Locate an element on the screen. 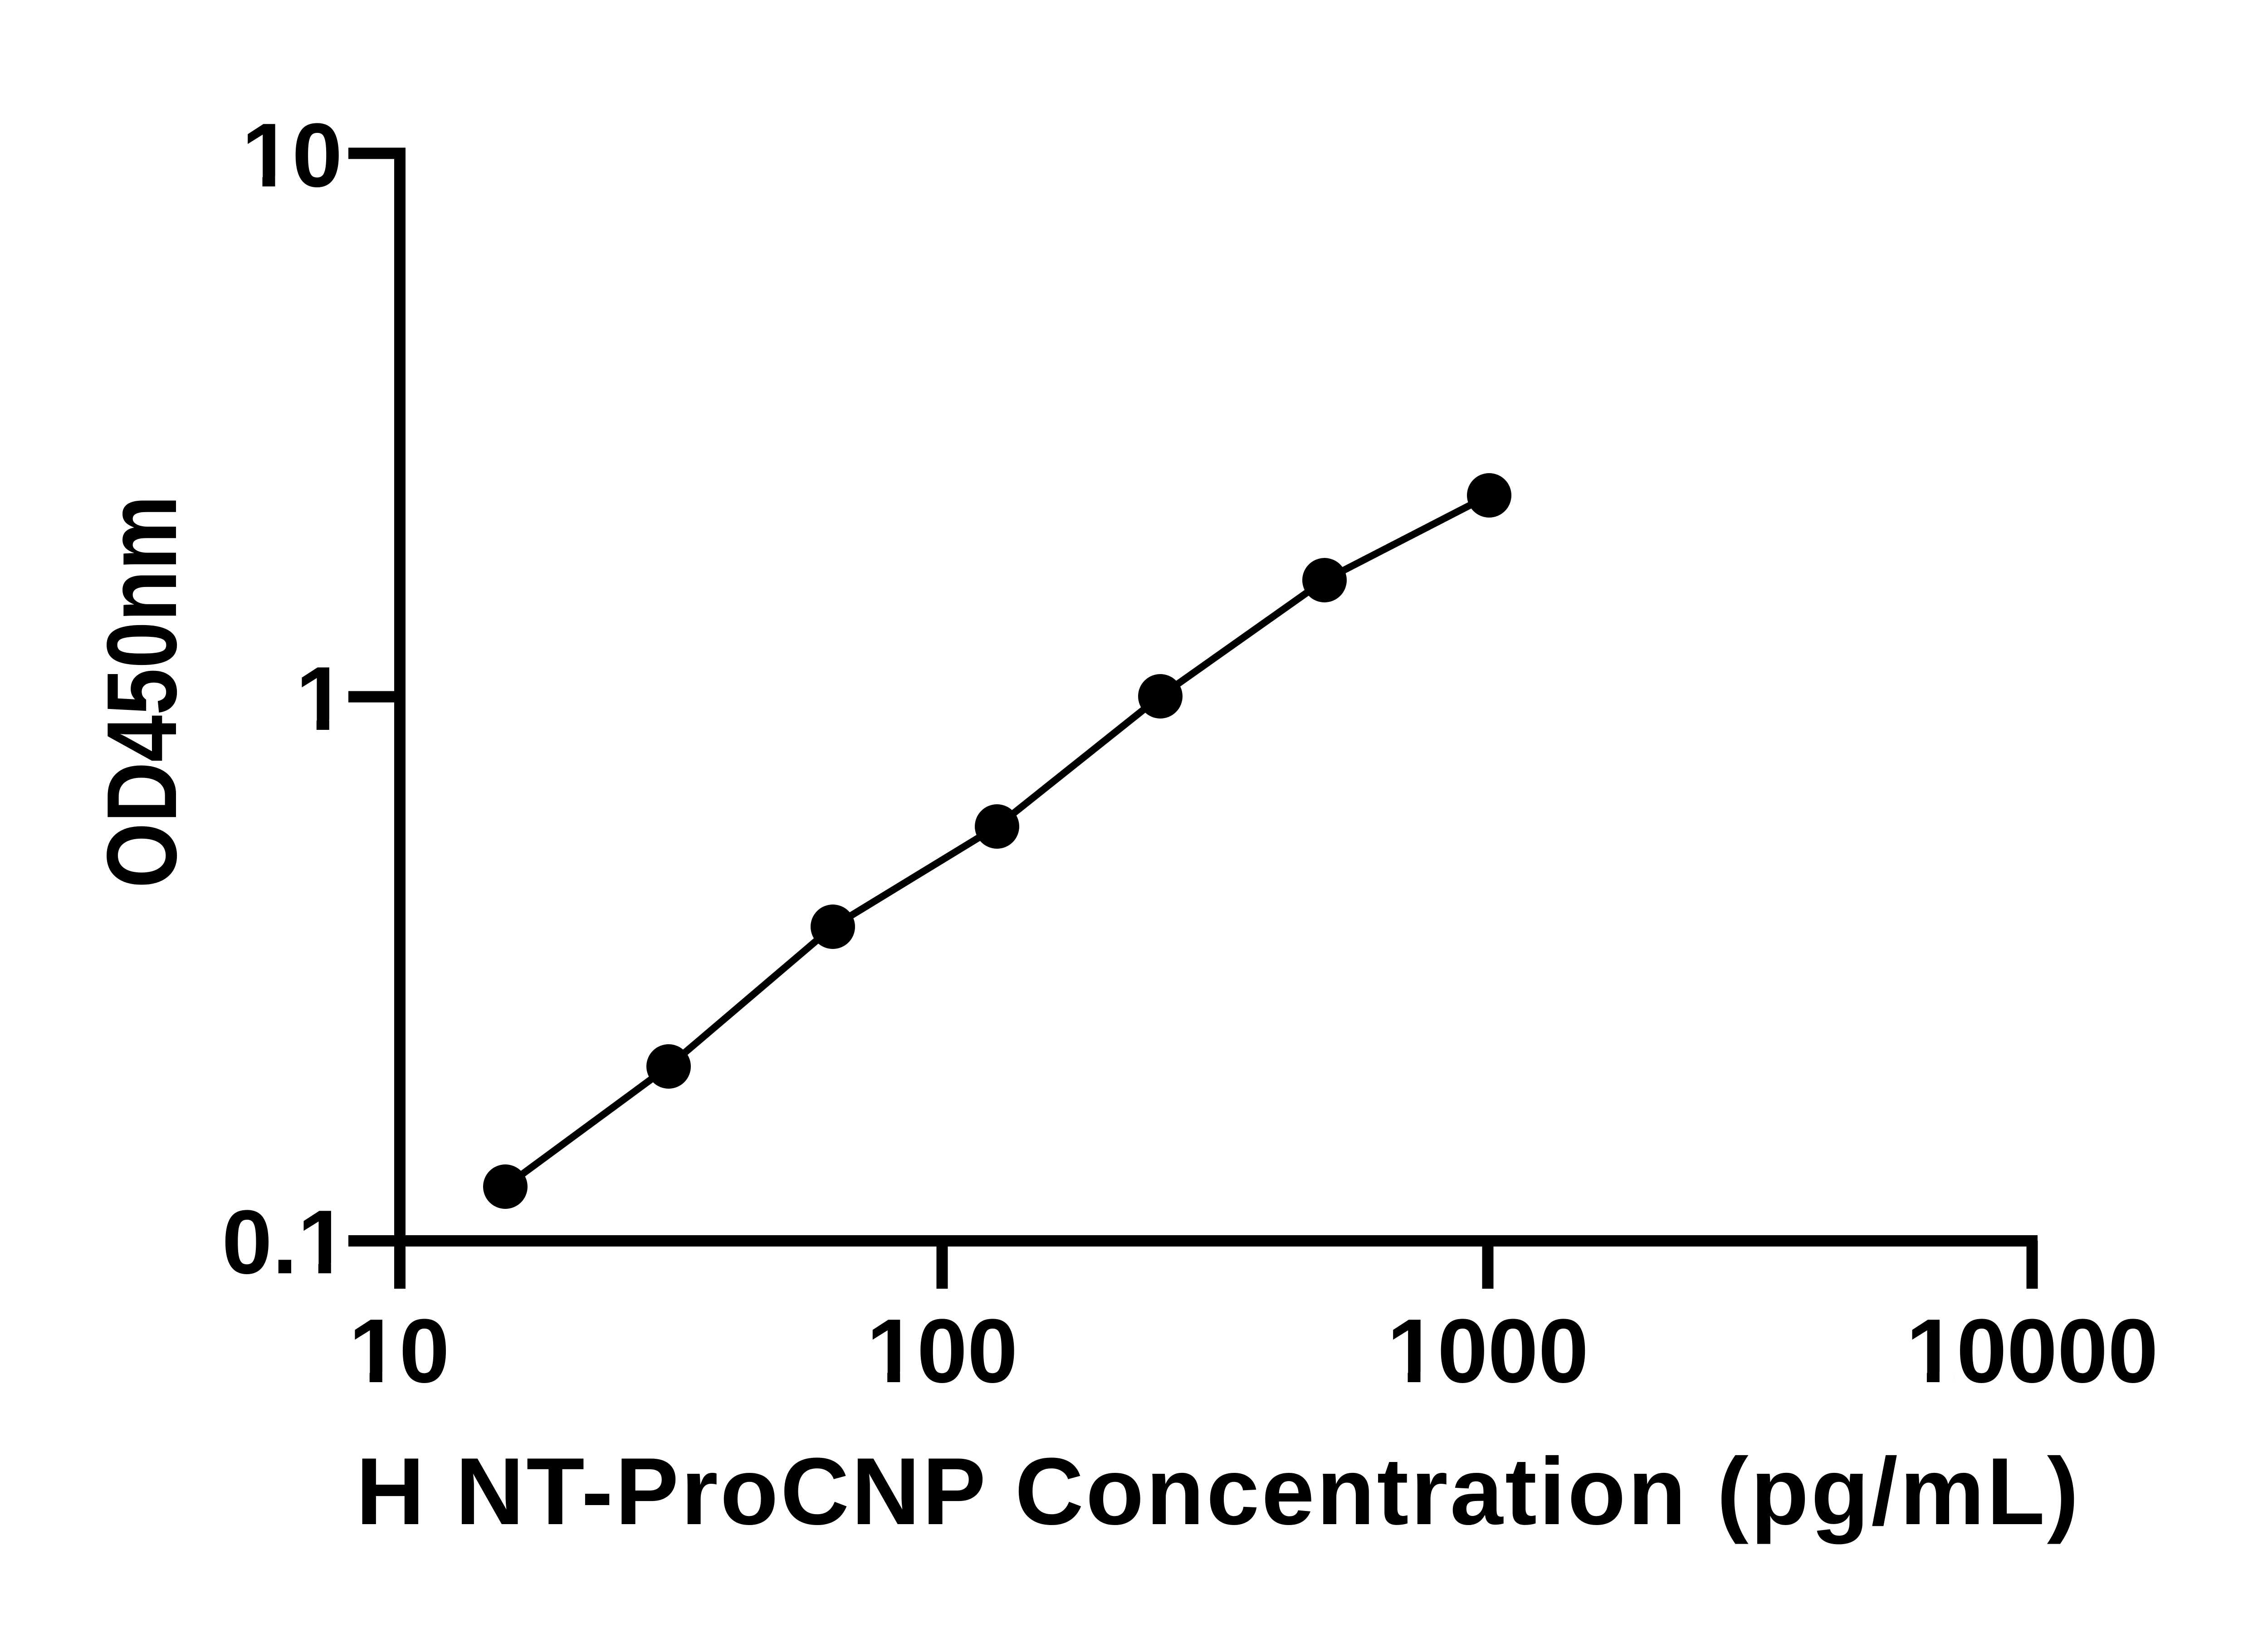 Image resolution: width=2268 pixels, height=1633 pixels. svg-text: 100 is located at coordinates (942, 1351).